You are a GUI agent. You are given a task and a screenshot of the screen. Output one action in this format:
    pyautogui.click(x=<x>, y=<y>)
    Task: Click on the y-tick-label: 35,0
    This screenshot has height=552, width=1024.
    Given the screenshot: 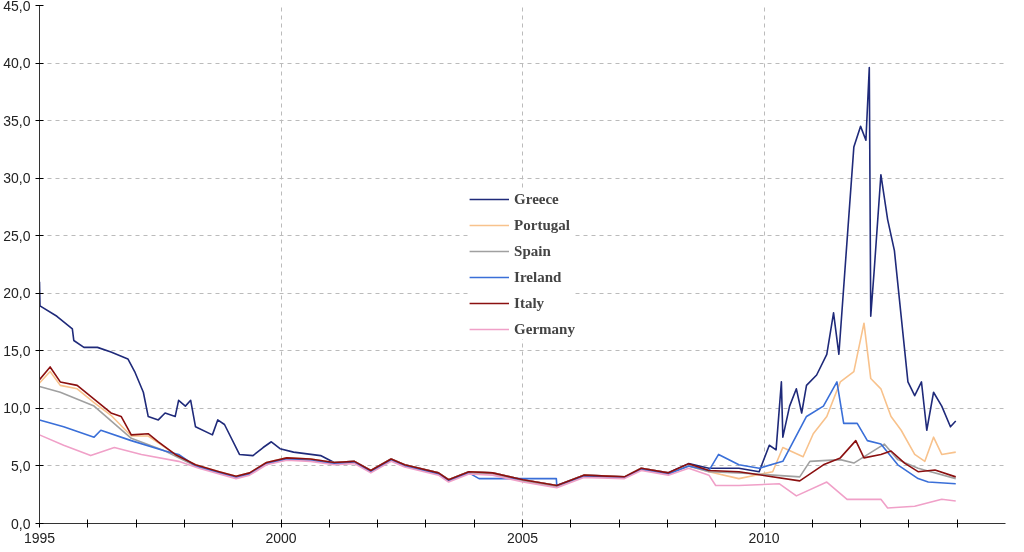 What is the action you would take?
    pyautogui.click(x=17, y=120)
    